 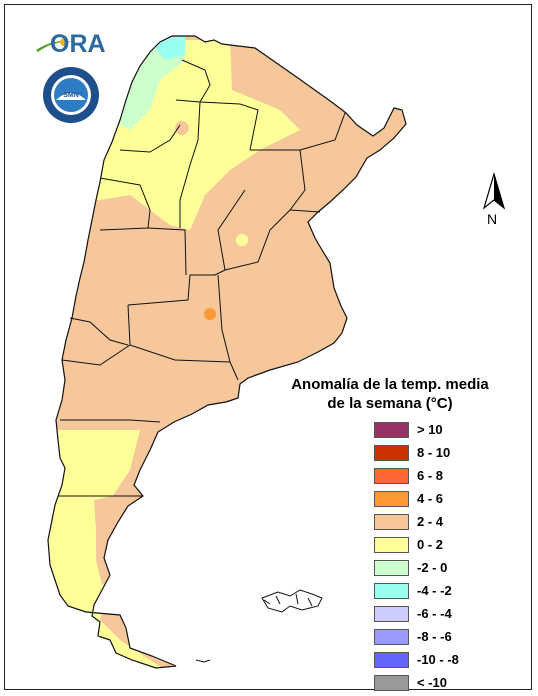 I want to click on legend-title-line2: de la semana (°C), so click(x=390, y=403).